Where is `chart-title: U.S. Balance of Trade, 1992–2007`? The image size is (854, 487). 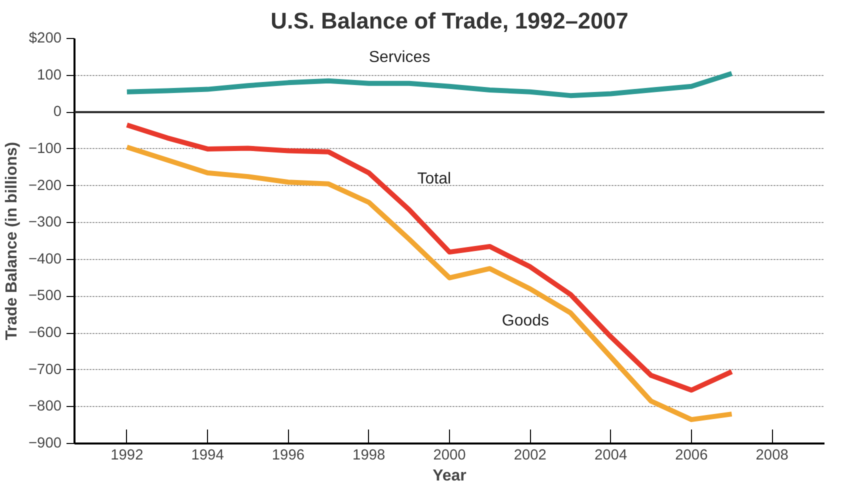 chart-title: U.S. Balance of Trade, 1992–2007 is located at coordinates (449, 21).